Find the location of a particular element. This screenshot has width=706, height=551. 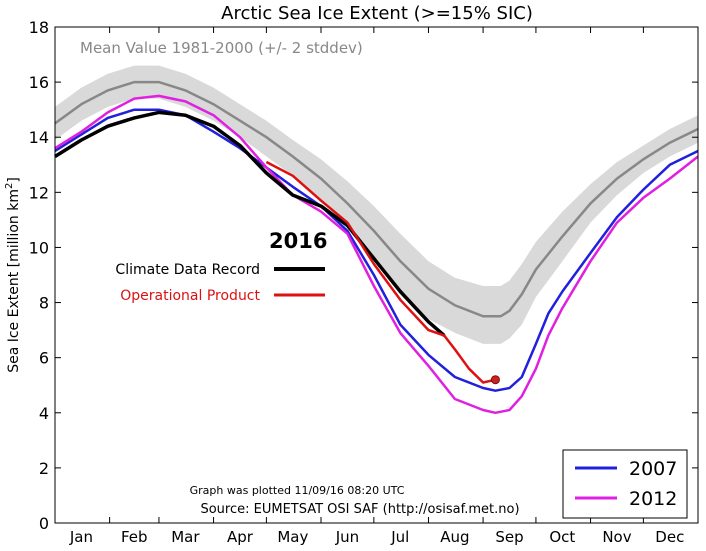

legend-entry-2007: 2007 is located at coordinates (653, 469).